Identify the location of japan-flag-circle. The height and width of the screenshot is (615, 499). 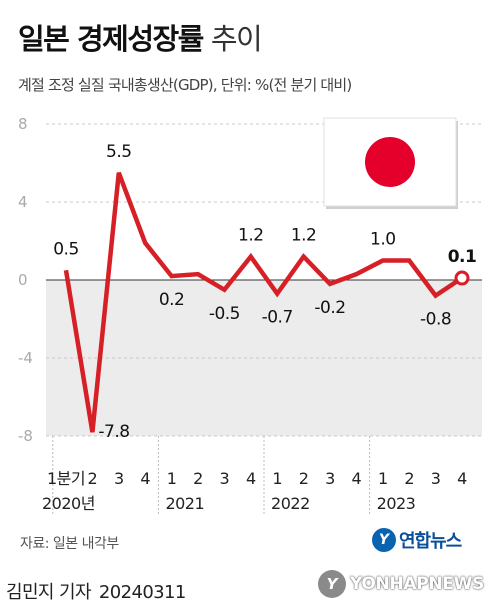
(390, 162).